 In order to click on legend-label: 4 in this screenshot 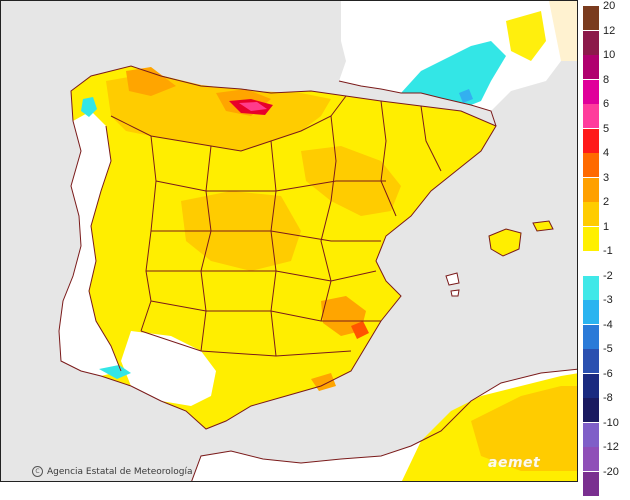, I will do `click(606, 153)`.